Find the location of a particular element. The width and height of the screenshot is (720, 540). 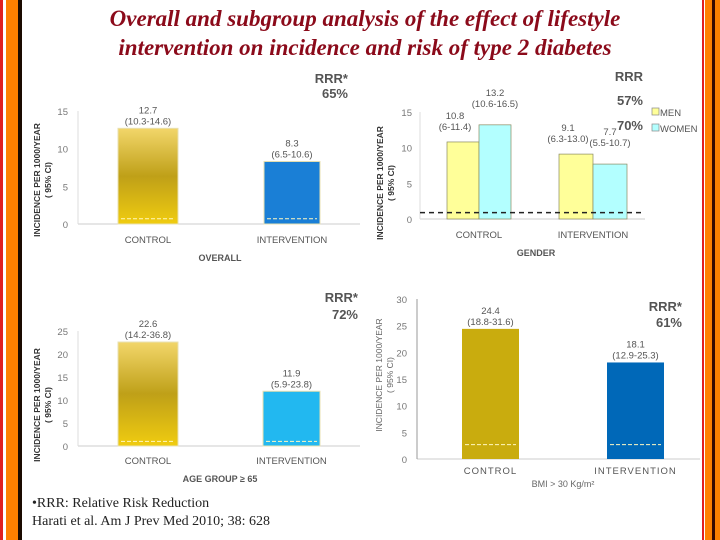

data-label: 8.3 is located at coordinates (291, 143).